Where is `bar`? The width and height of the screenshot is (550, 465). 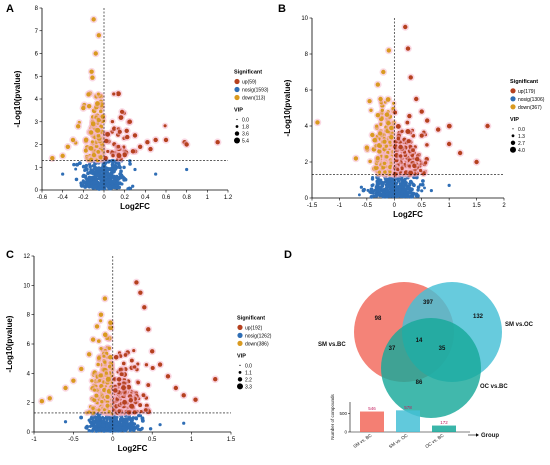
bar is located at coordinates (444, 428).